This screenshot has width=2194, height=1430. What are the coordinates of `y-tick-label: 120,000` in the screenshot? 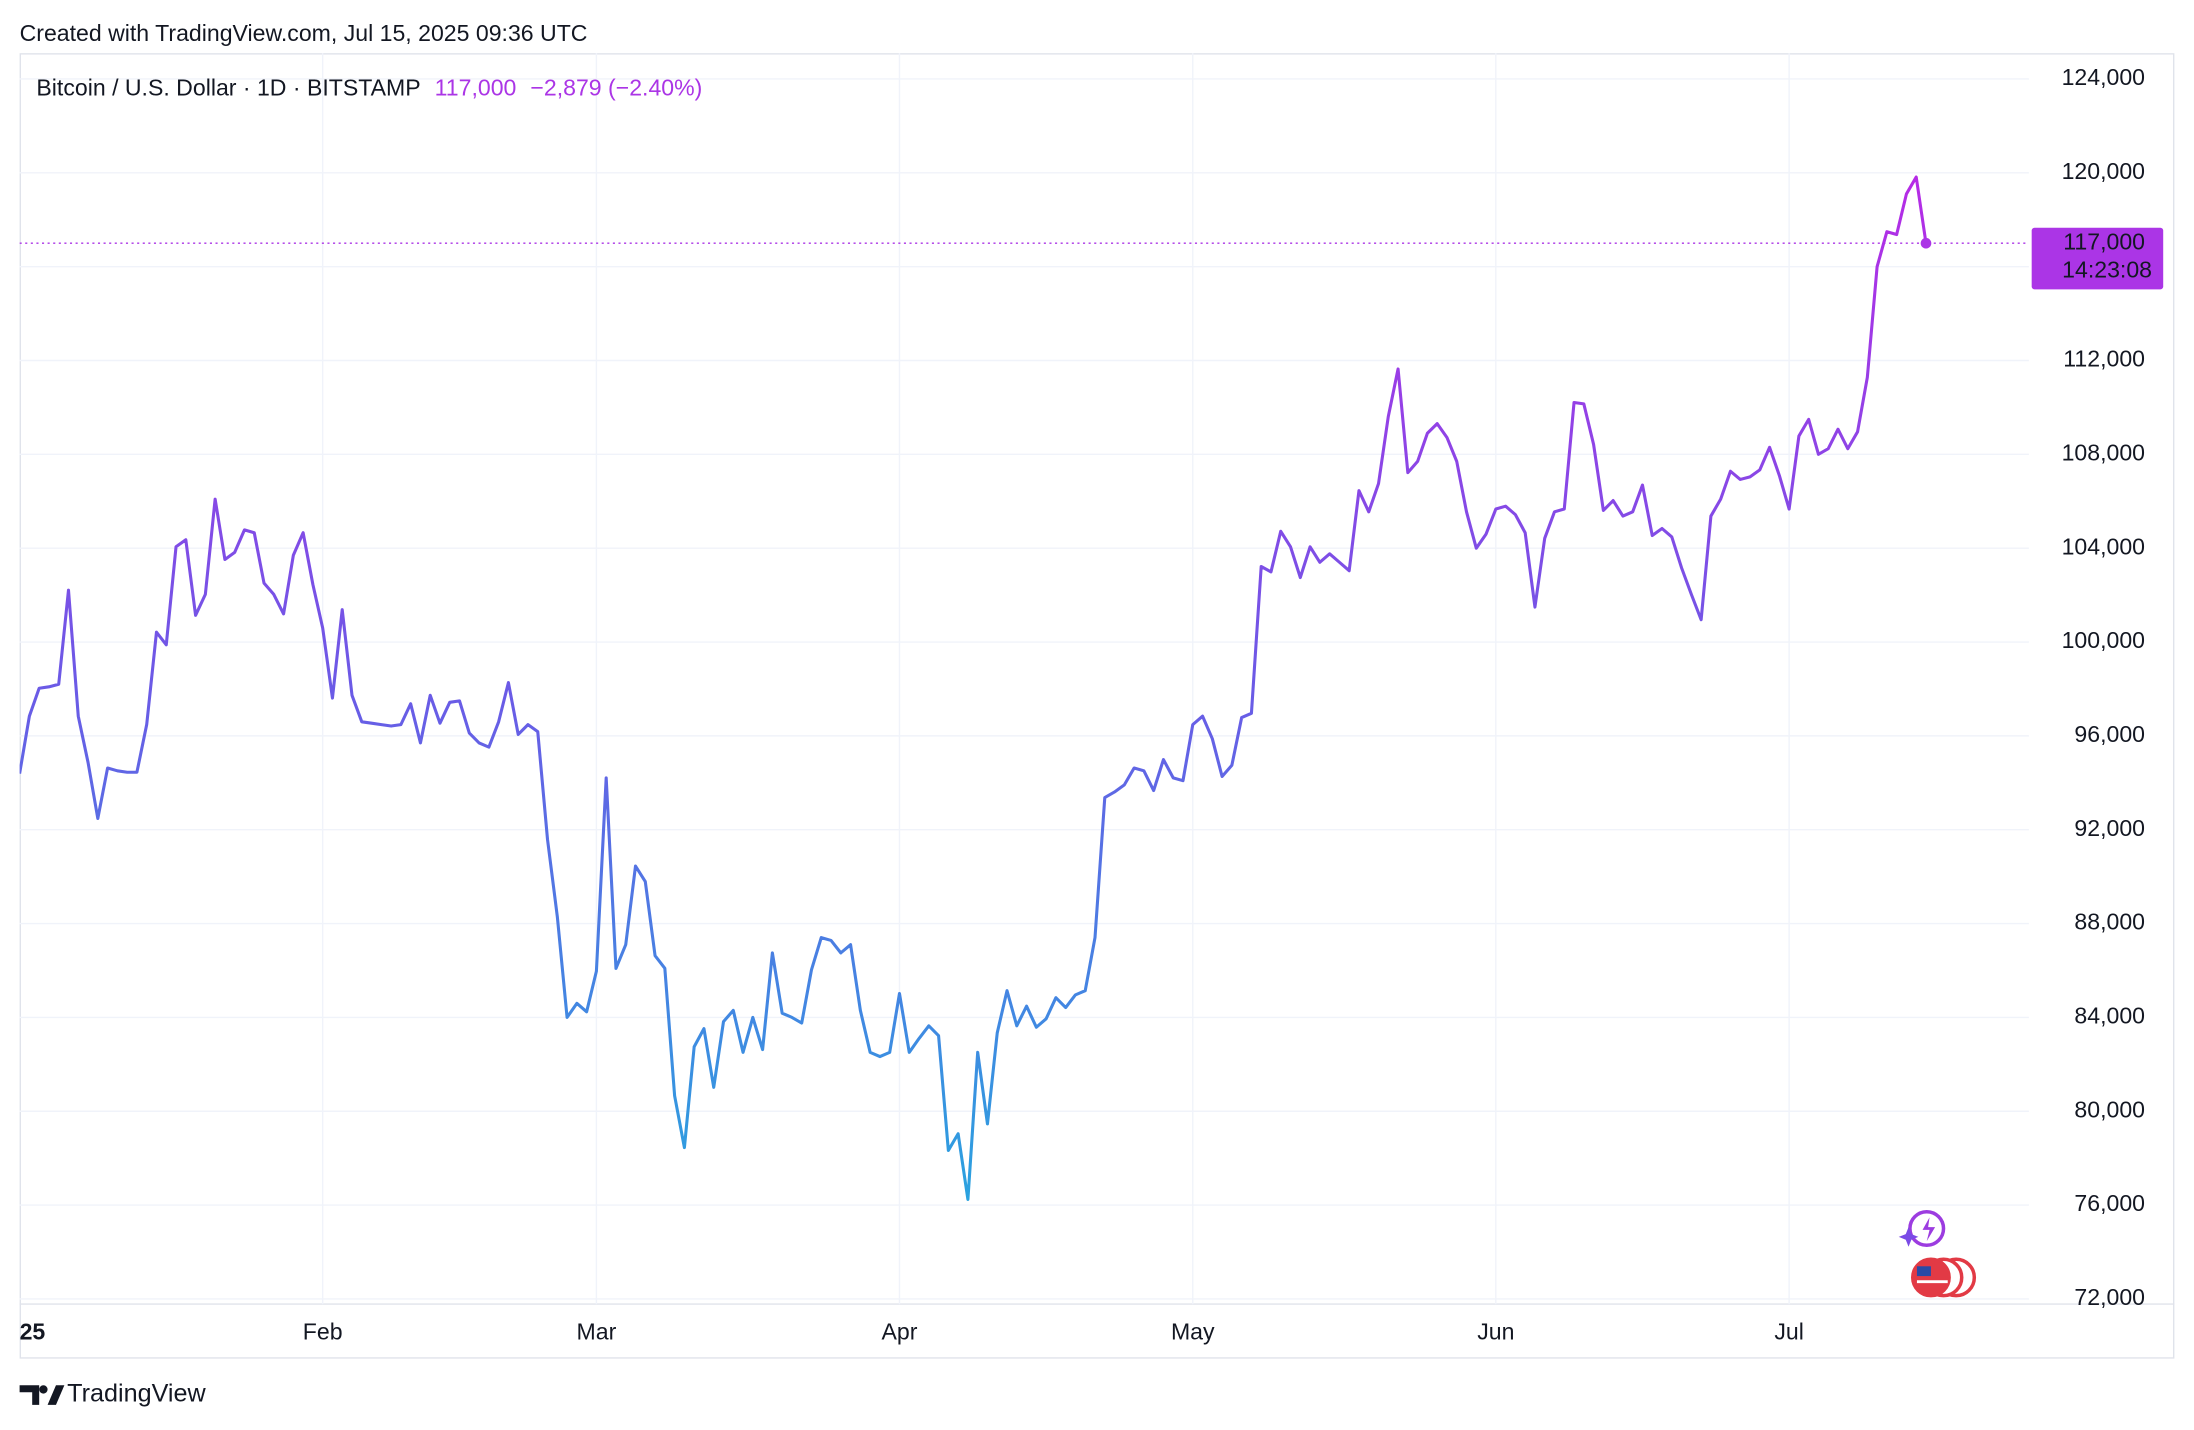 It's located at (2103, 171).